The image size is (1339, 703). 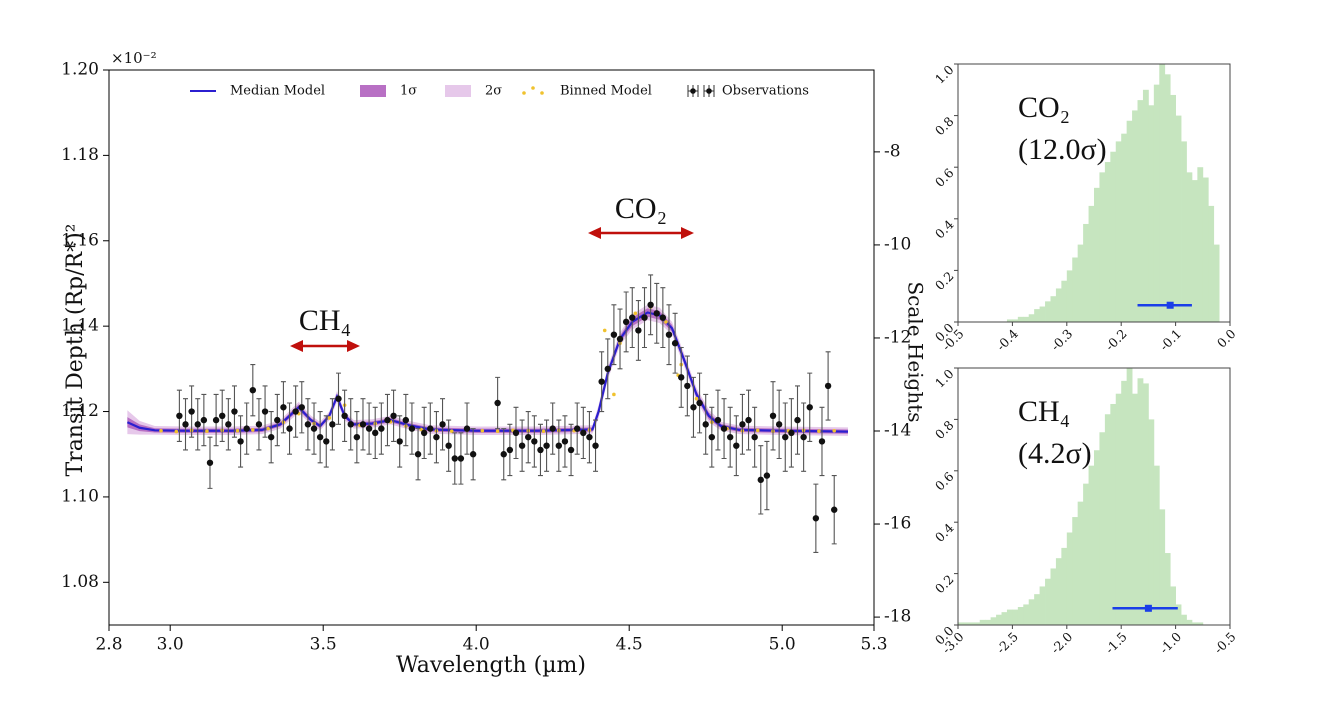 I want to click on y-tick-label: 1.08, so click(x=80, y=582).